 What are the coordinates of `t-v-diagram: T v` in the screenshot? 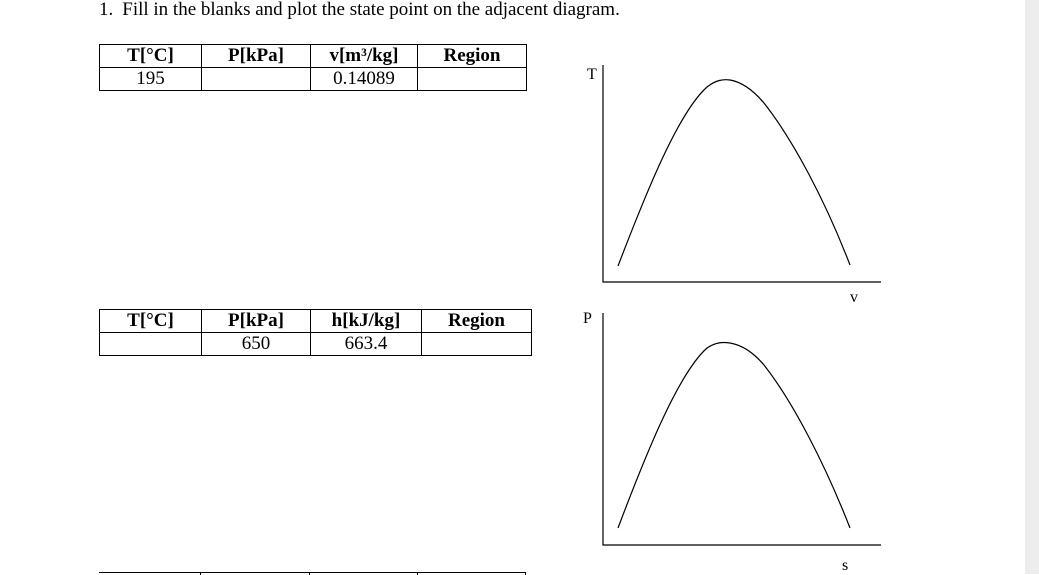 It's located at (734, 185).